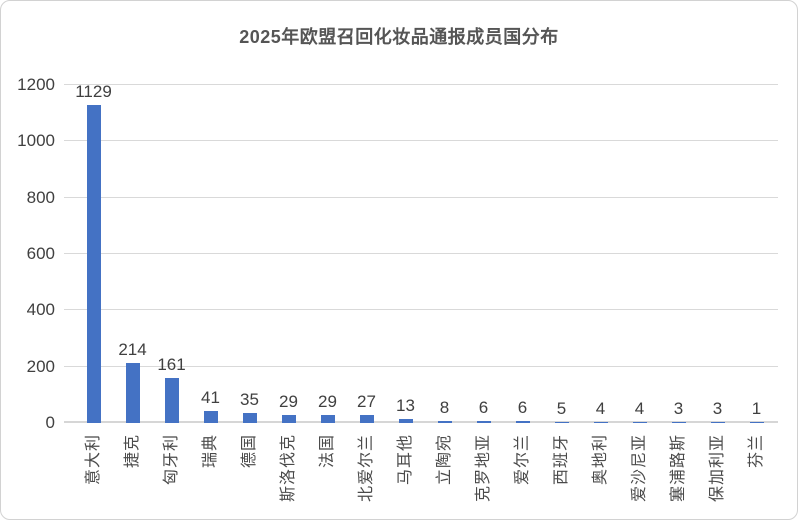  What do you see at coordinates (399, 37) in the screenshot?
I see `chart-title: 2025年欧盟召回化妆品通报成员国分布` at bounding box center [399, 37].